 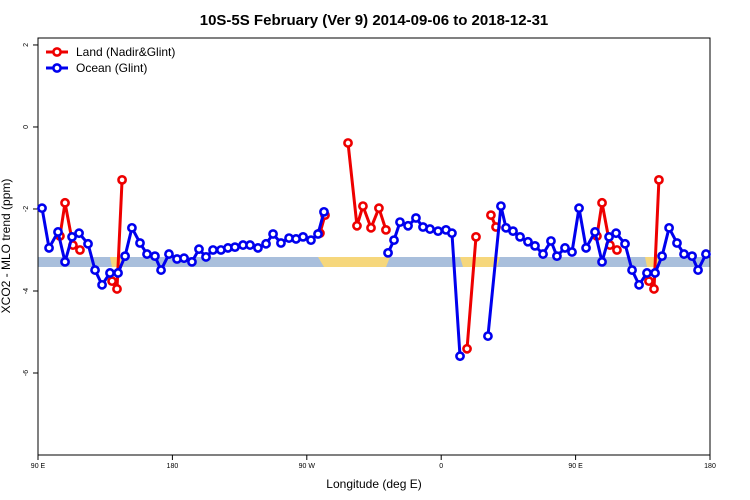 I want to click on legend-label: Ocean (Glint), so click(x=111, y=68).